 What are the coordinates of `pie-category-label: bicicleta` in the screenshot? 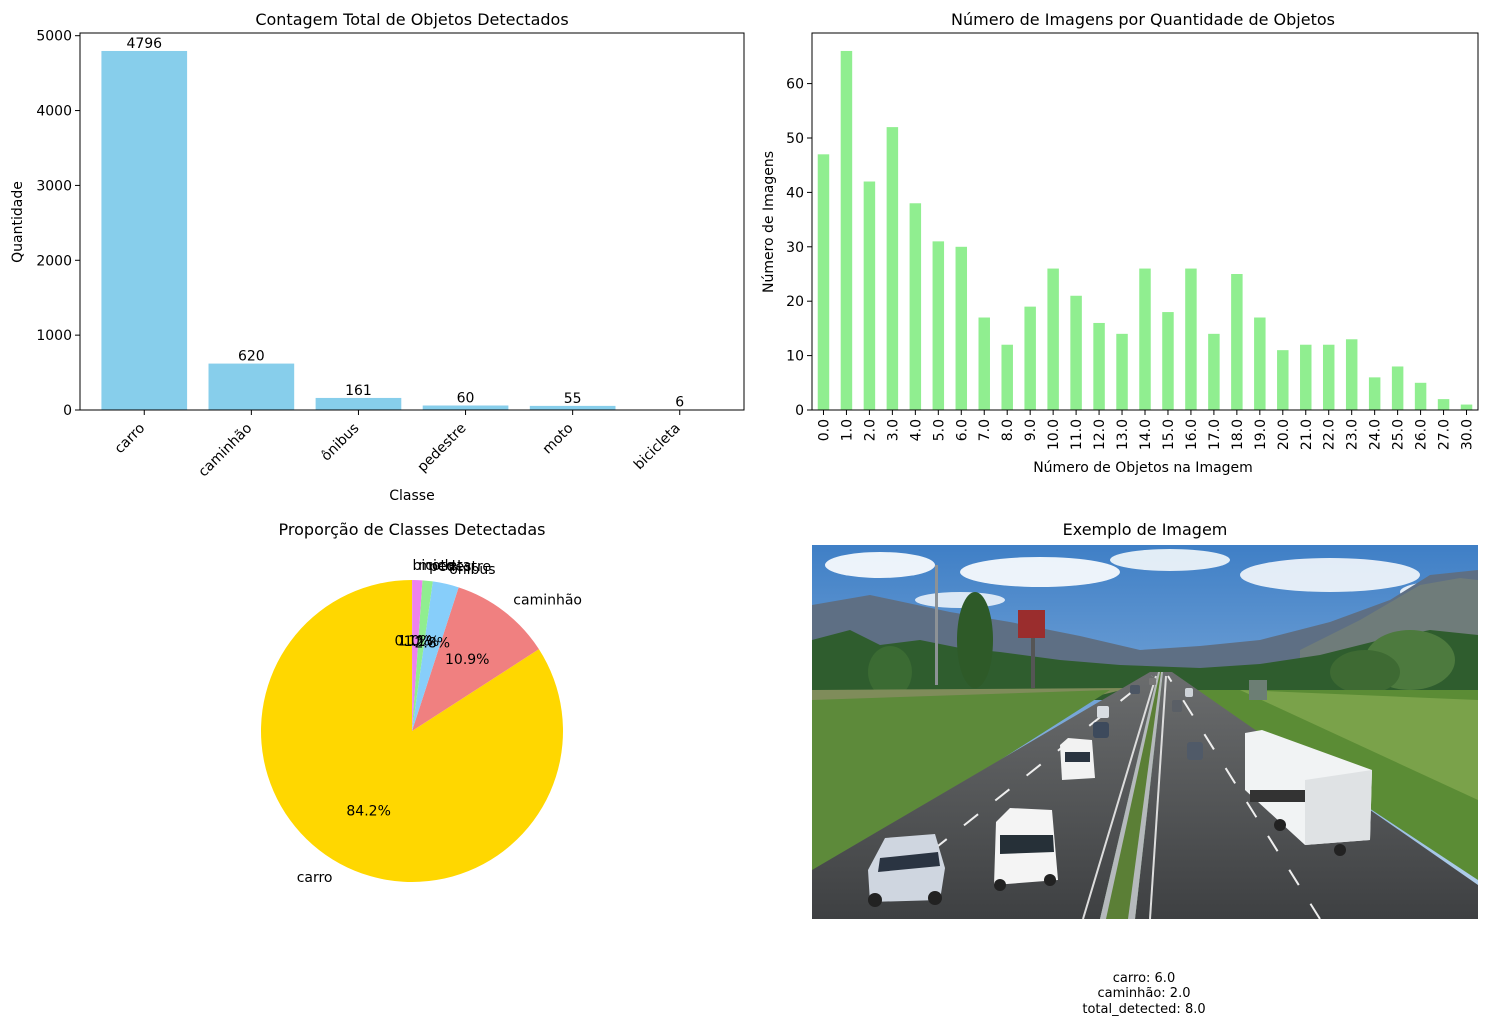 It's located at (442, 566).